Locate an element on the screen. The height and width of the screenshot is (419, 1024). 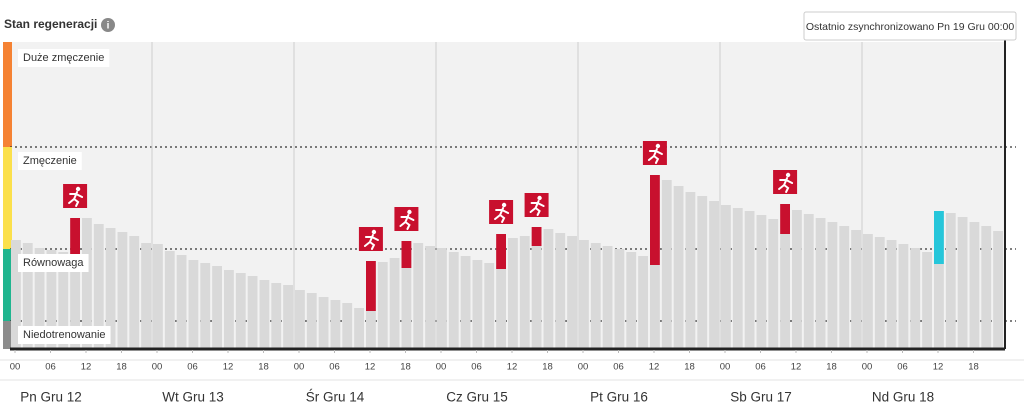
day-label: Sb Gru 17 is located at coordinates (761, 397).